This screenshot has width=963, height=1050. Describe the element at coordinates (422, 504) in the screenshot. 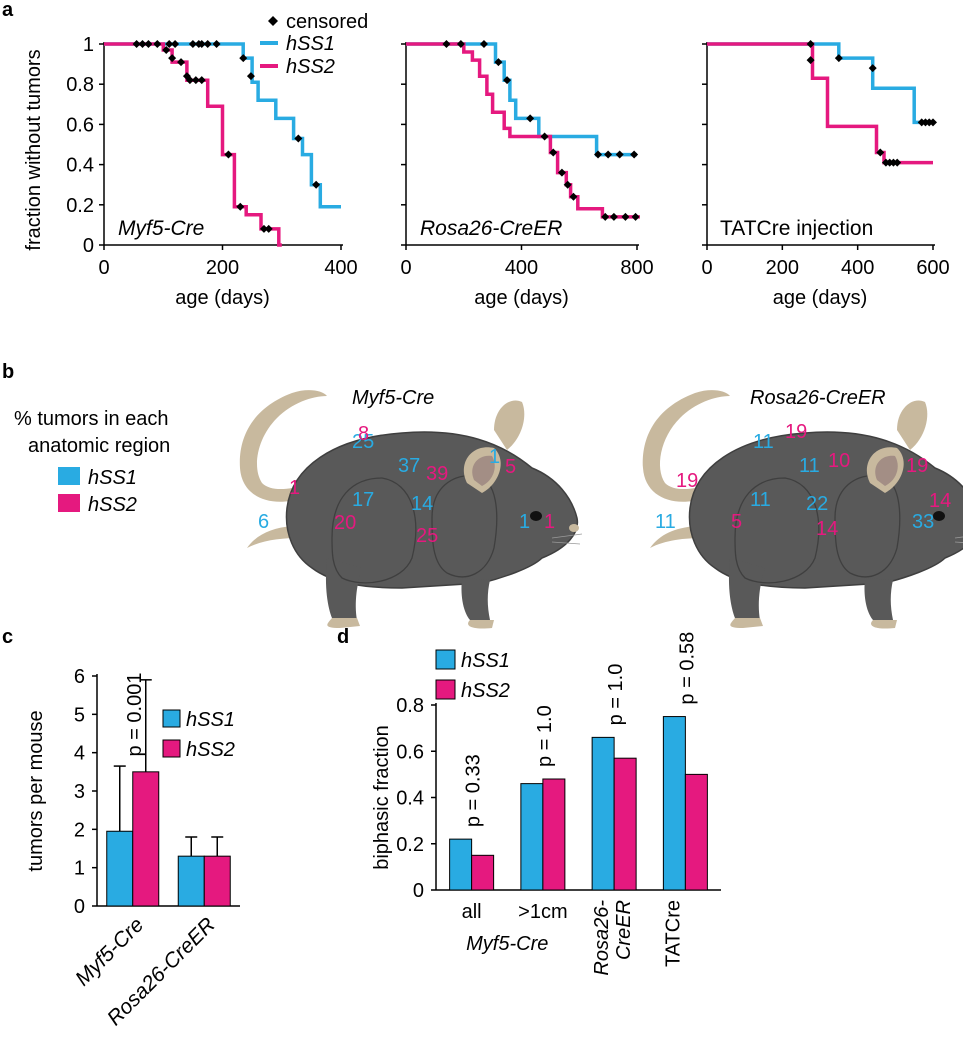

I see `myf5-pct-forelimb-hSS1: 14` at that location.